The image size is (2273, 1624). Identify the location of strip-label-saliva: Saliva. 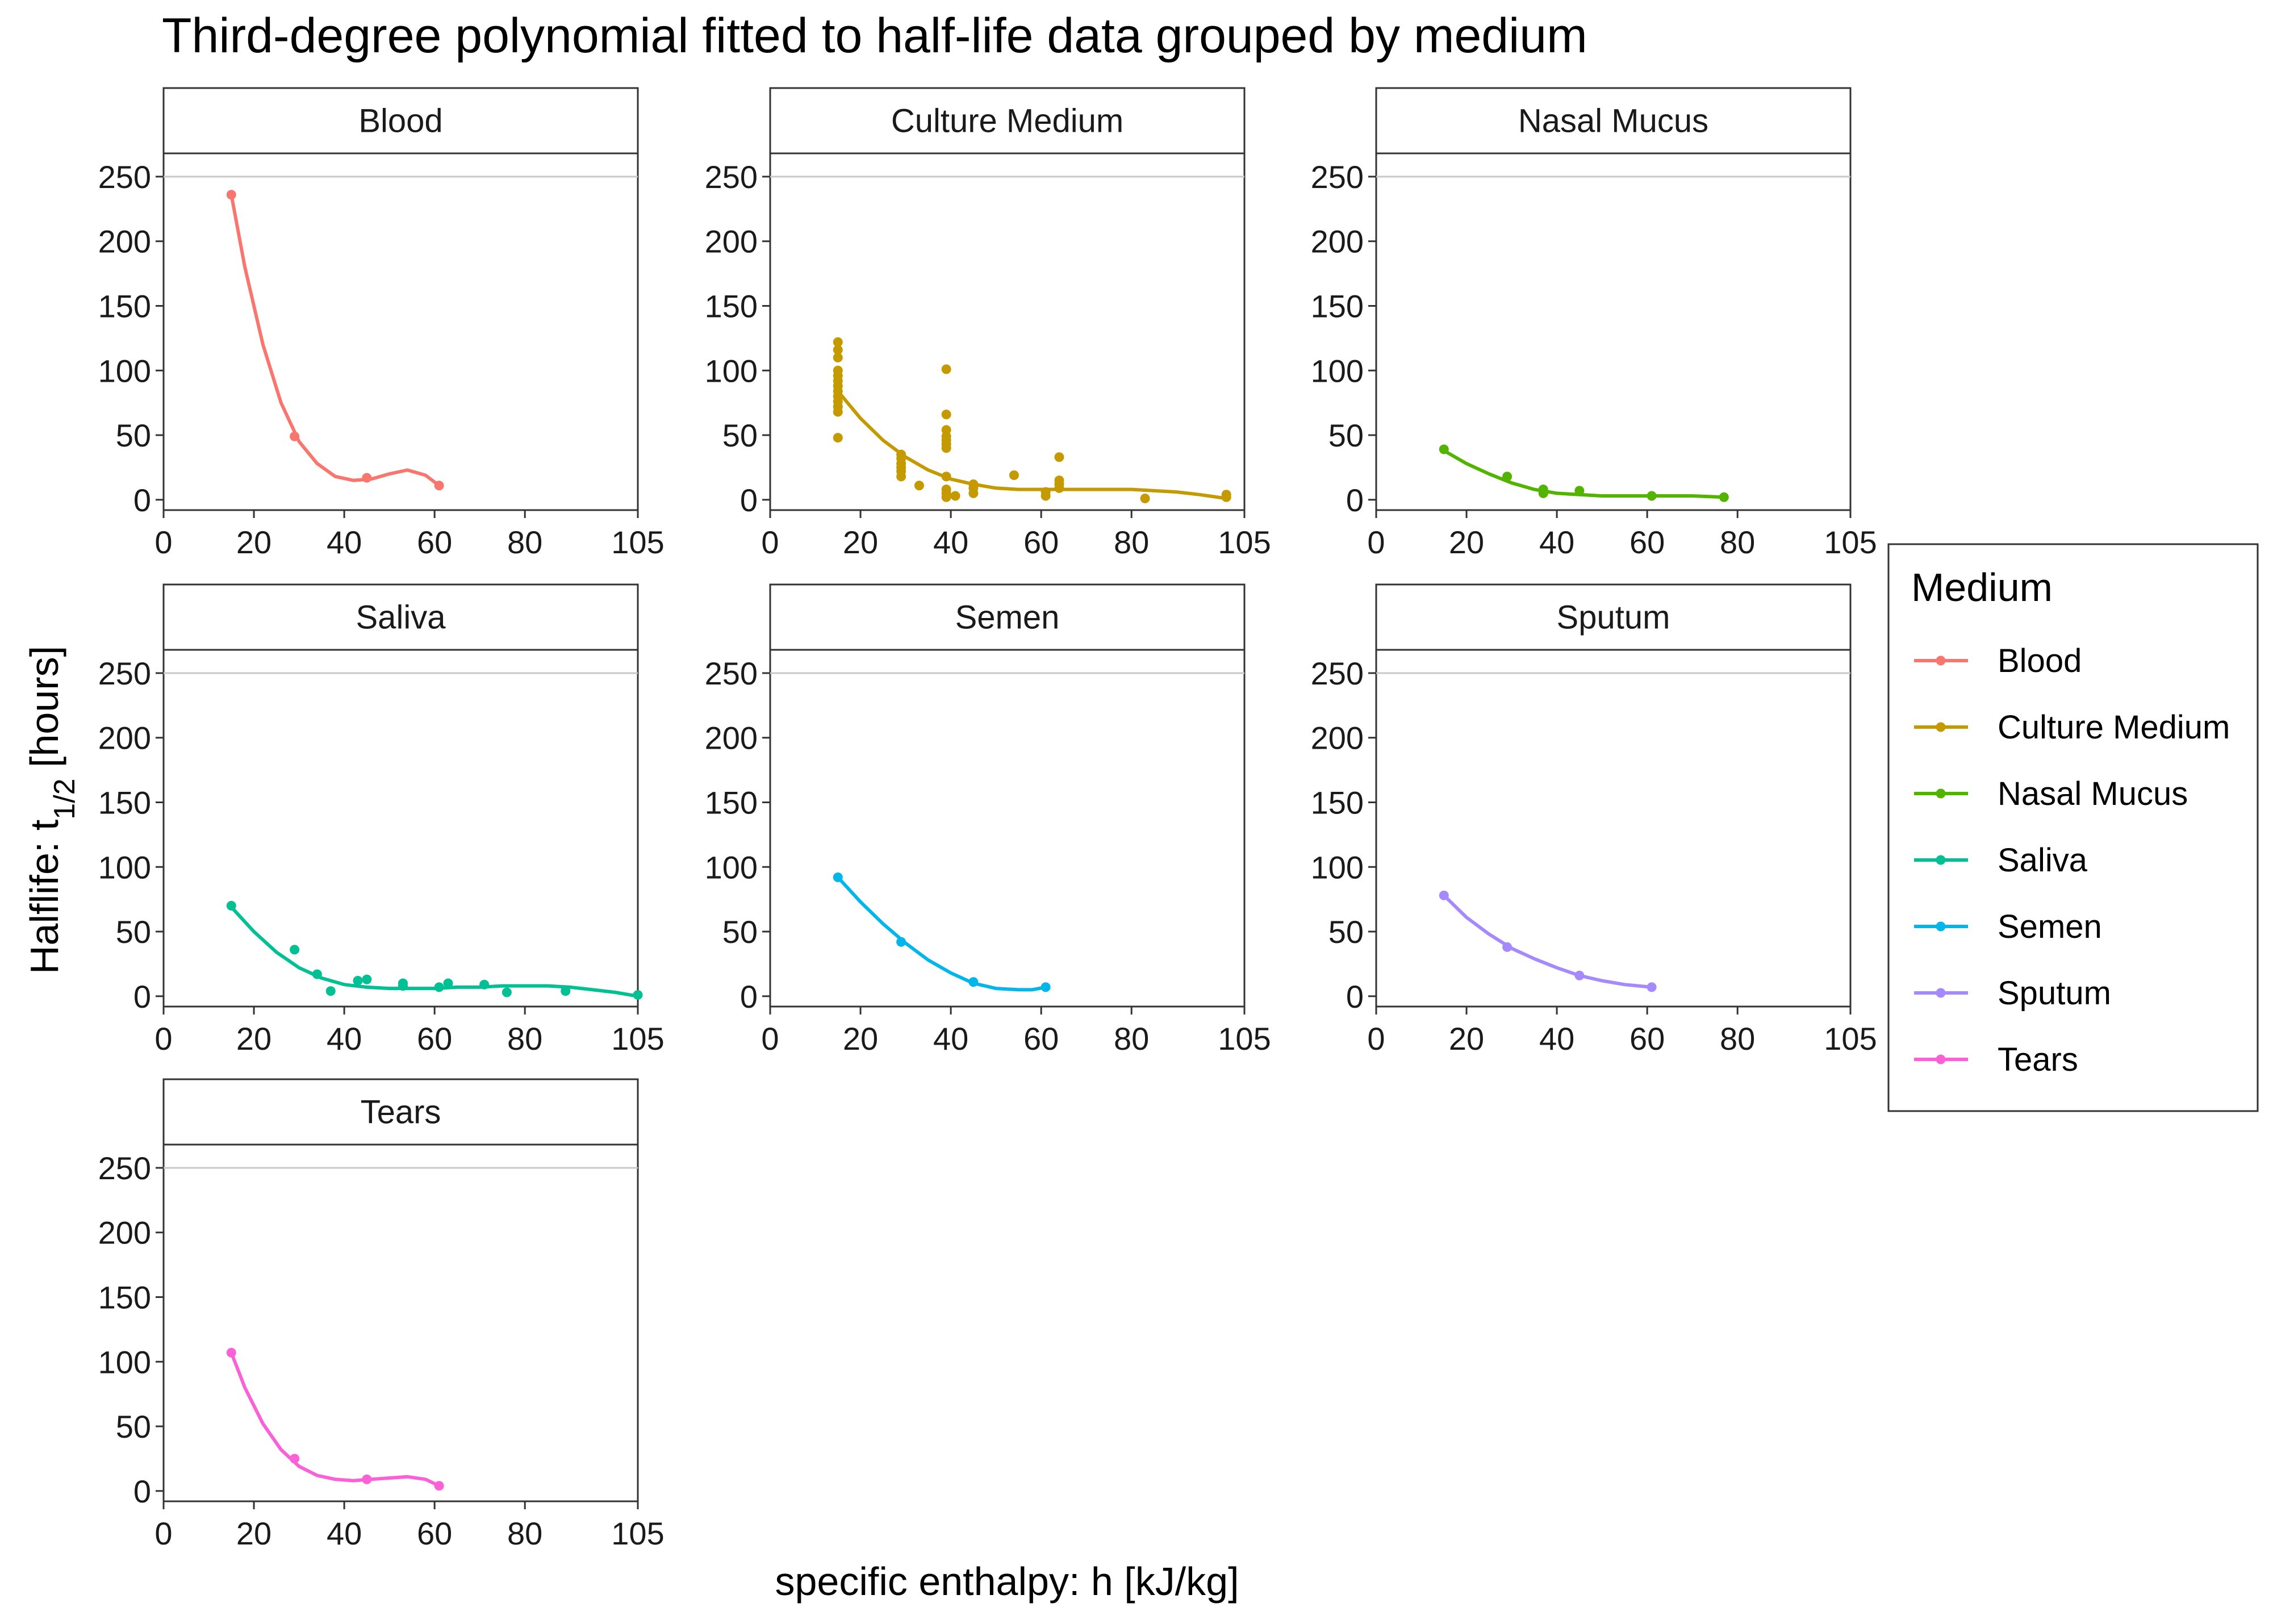
(401, 617).